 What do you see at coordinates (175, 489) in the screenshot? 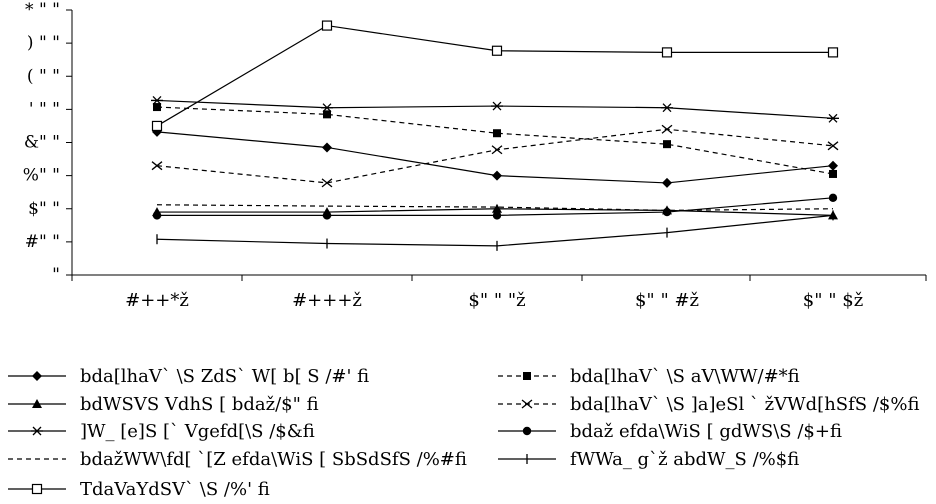
I see `legend-label: TdaVaYdSV` \S /%' fi` at bounding box center [175, 489].